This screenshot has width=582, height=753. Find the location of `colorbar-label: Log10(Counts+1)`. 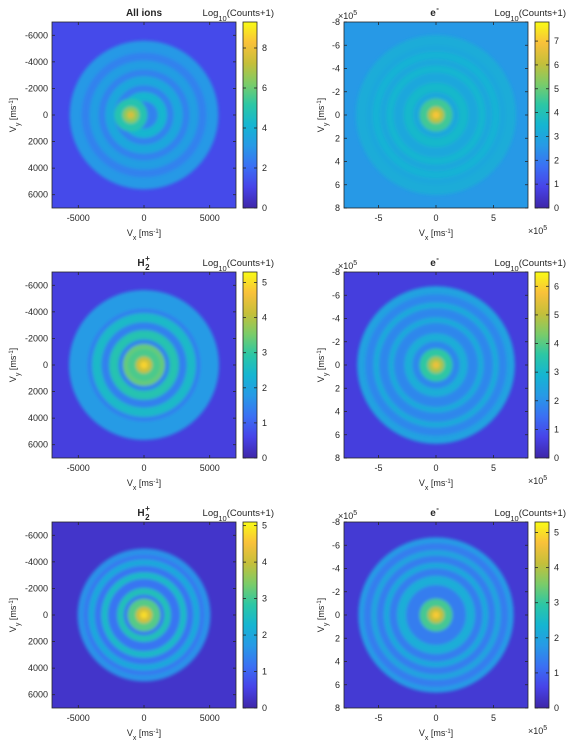

colorbar-label: Log10(Counts+1) is located at coordinates (238, 515).